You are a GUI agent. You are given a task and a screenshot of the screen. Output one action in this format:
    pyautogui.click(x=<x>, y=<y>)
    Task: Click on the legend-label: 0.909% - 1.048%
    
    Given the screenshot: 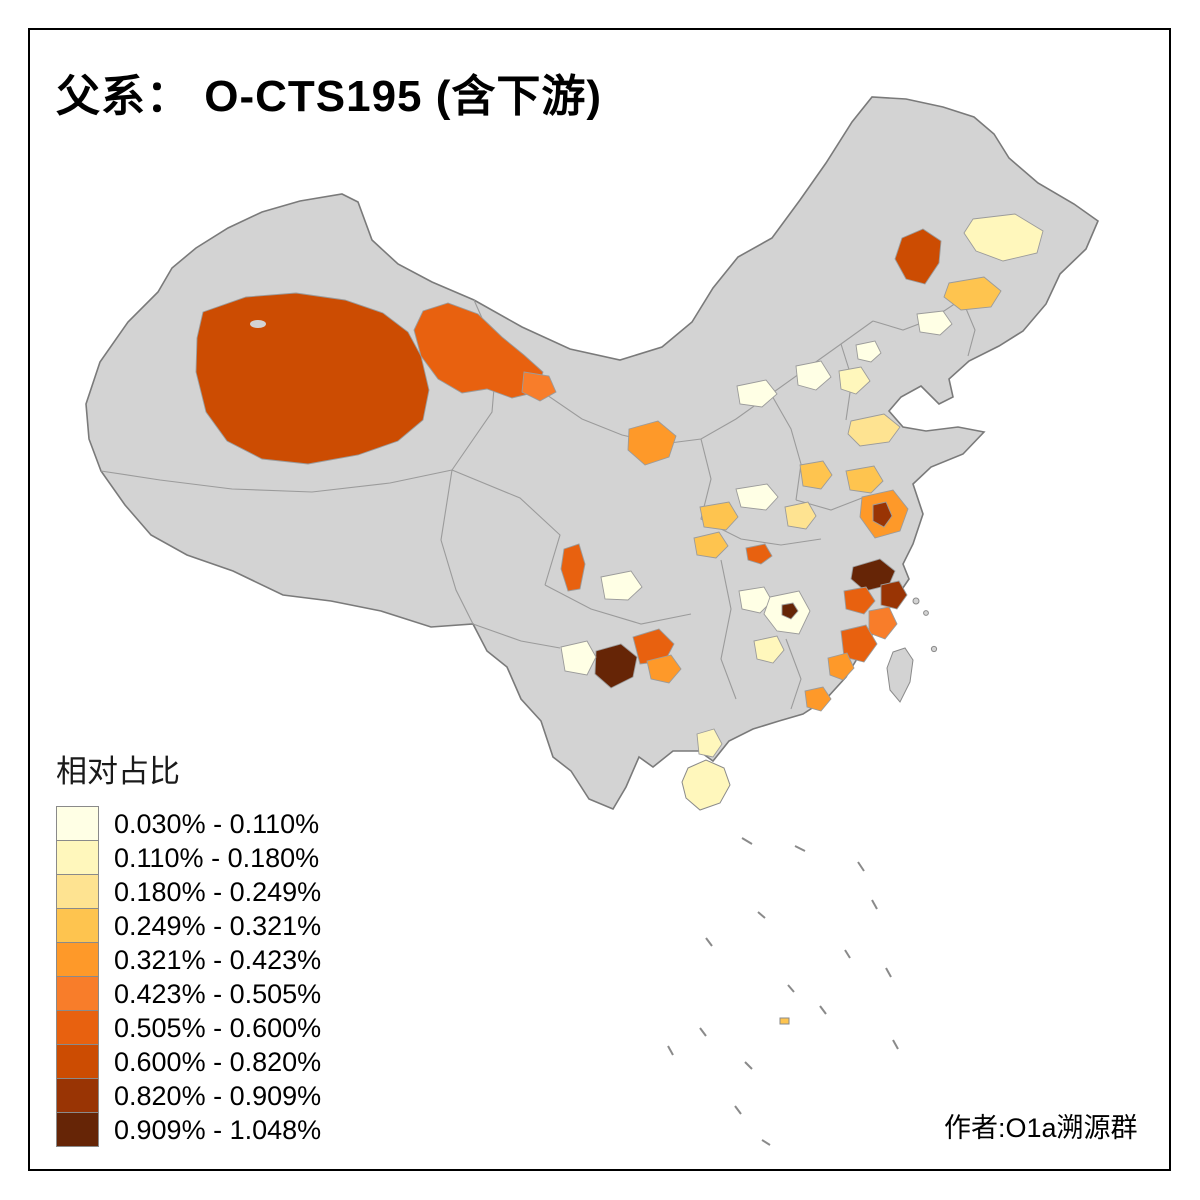 What is the action you would take?
    pyautogui.click(x=218, y=1129)
    